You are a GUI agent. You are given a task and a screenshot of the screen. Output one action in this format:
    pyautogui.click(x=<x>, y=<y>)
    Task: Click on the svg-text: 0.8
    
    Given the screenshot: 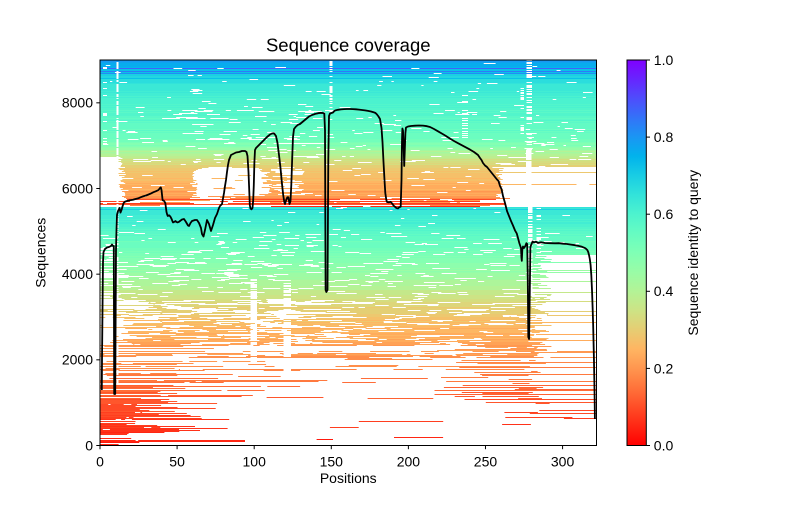 What is the action you would take?
    pyautogui.click(x=664, y=137)
    